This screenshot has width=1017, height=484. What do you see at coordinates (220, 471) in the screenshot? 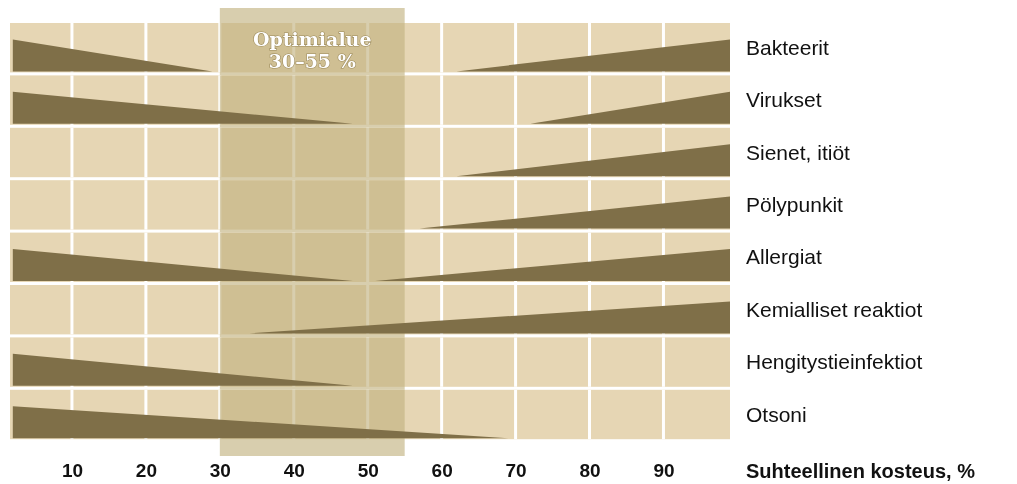
I see `x-tick-label: 30` at bounding box center [220, 471].